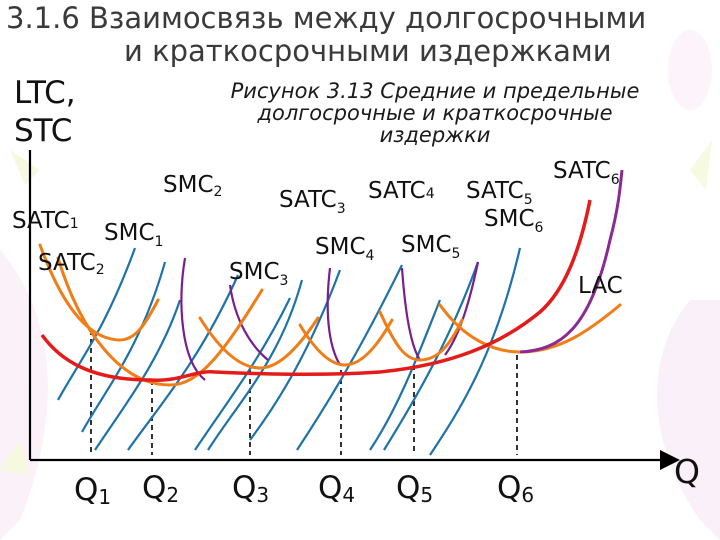 The height and width of the screenshot is (540, 720). What do you see at coordinates (368, 51) in the screenshot?
I see `slide-title-line2: и краткосрочными издержками` at bounding box center [368, 51].